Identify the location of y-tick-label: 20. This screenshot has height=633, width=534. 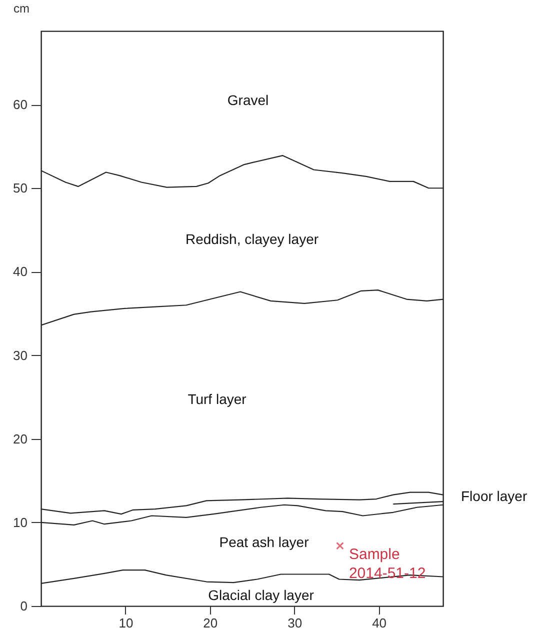
(20, 438).